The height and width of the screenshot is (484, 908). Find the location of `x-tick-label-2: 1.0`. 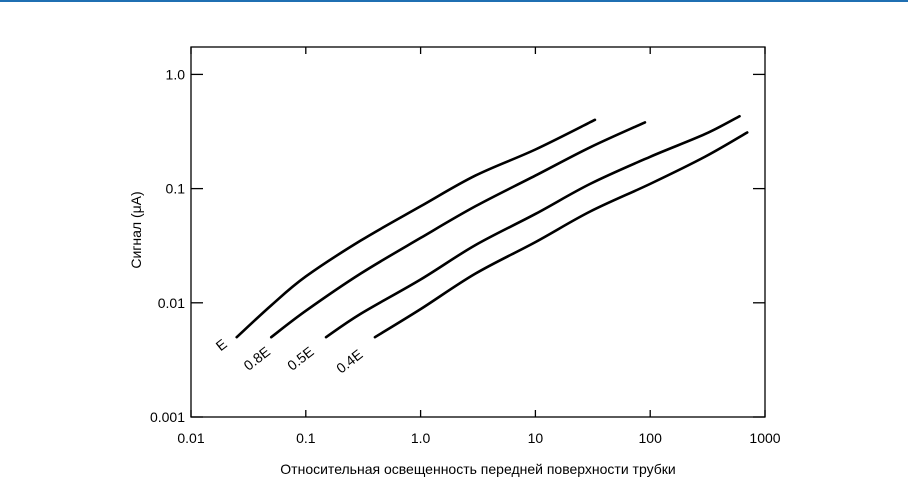

x-tick-label-2: 1.0 is located at coordinates (421, 438).